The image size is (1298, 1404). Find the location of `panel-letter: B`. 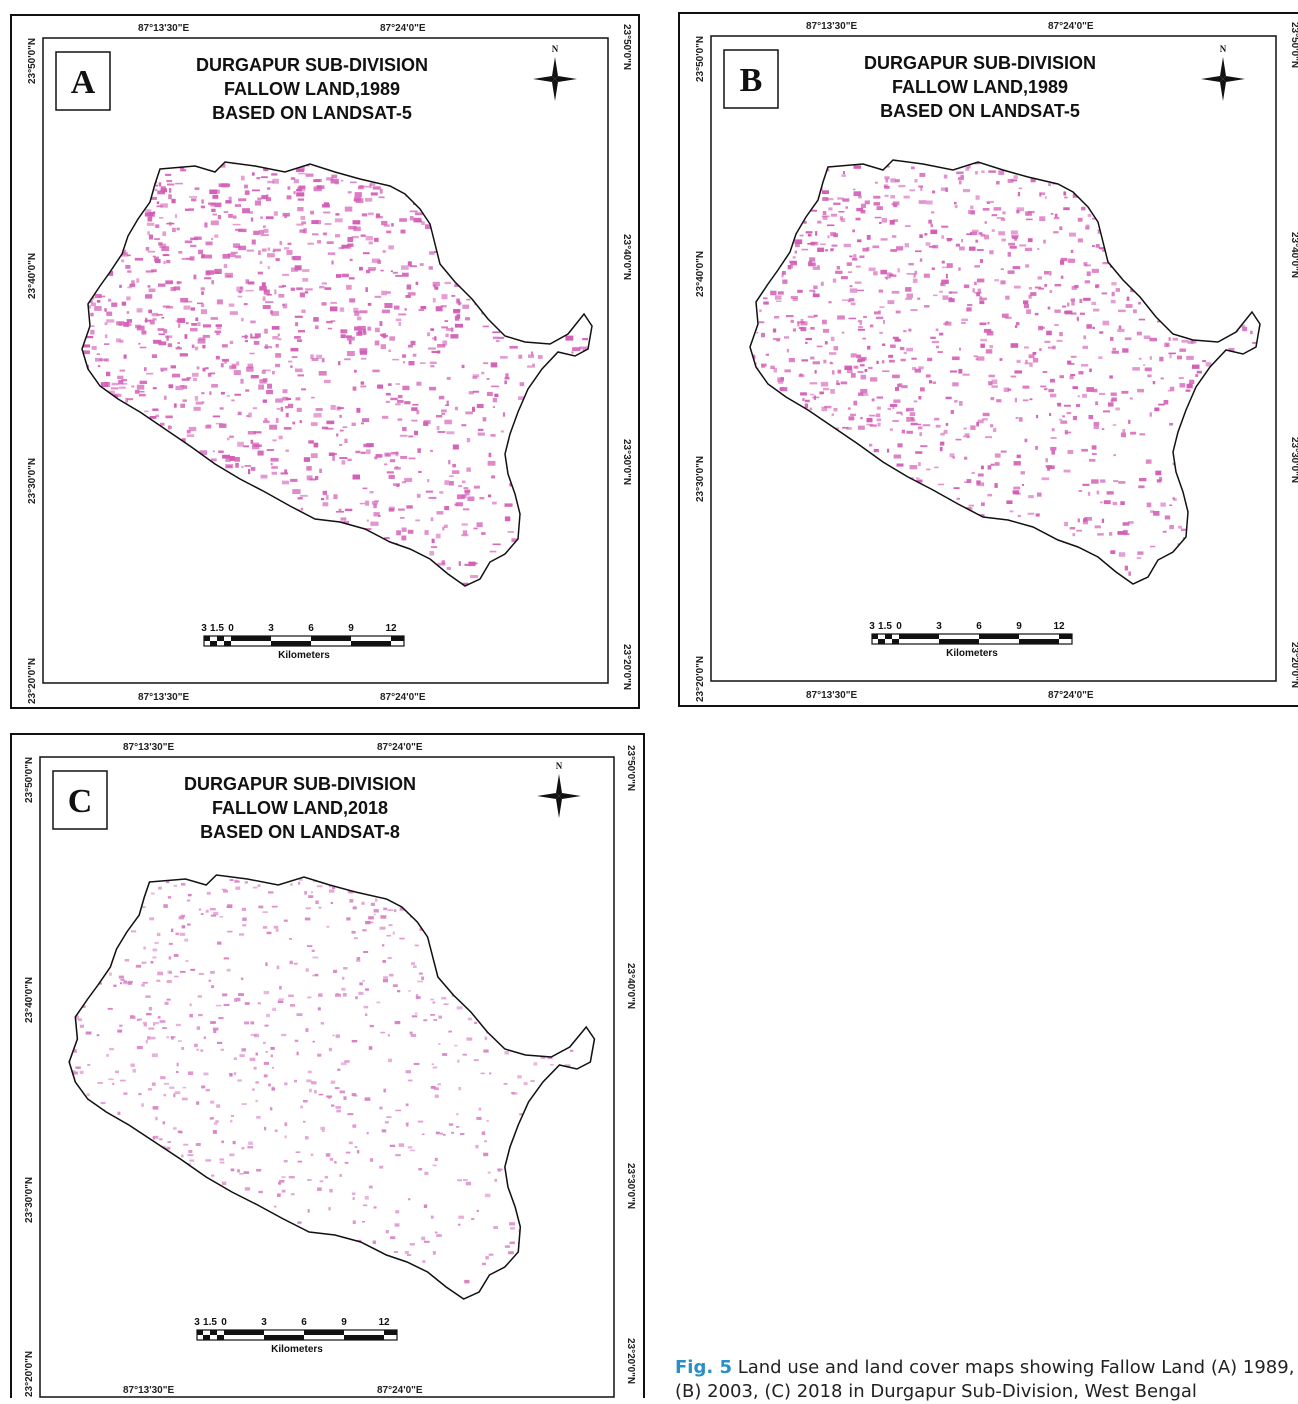

panel-letter: B is located at coordinates (751, 80).